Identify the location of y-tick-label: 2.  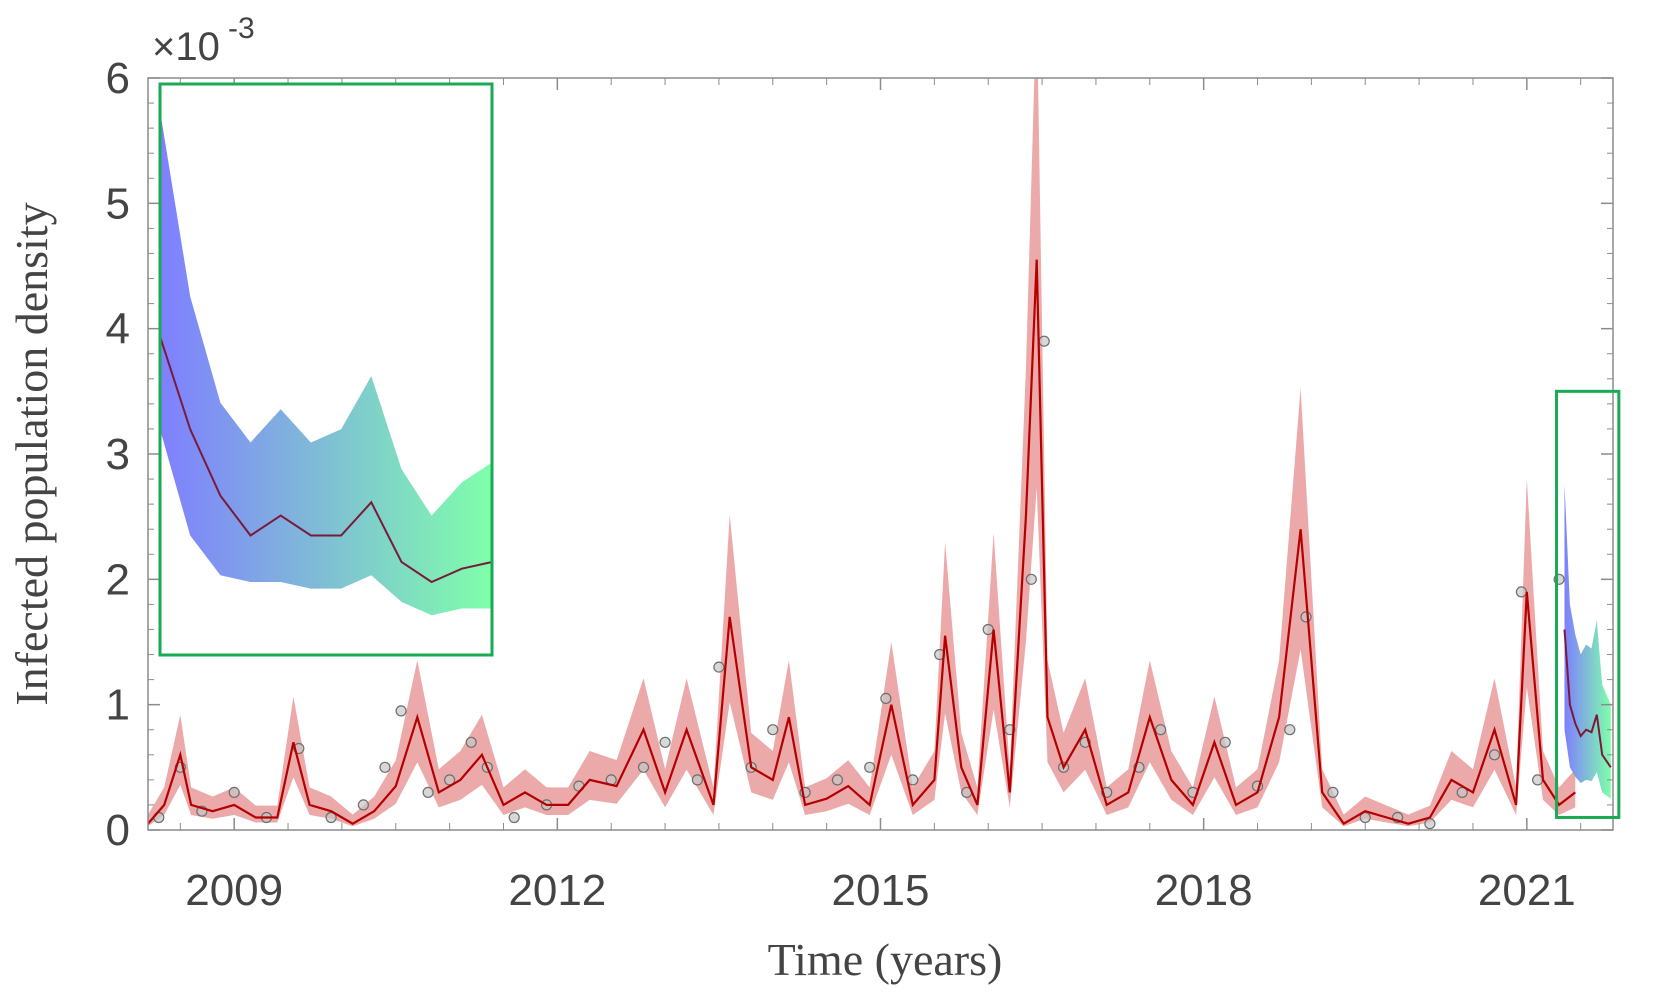
(118, 579).